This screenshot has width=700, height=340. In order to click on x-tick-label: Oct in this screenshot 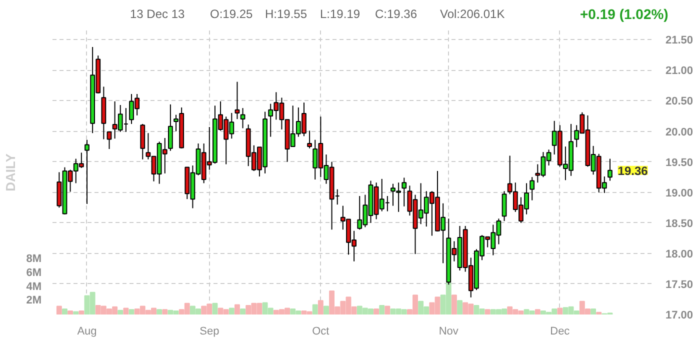, I will do `click(321, 332)`.